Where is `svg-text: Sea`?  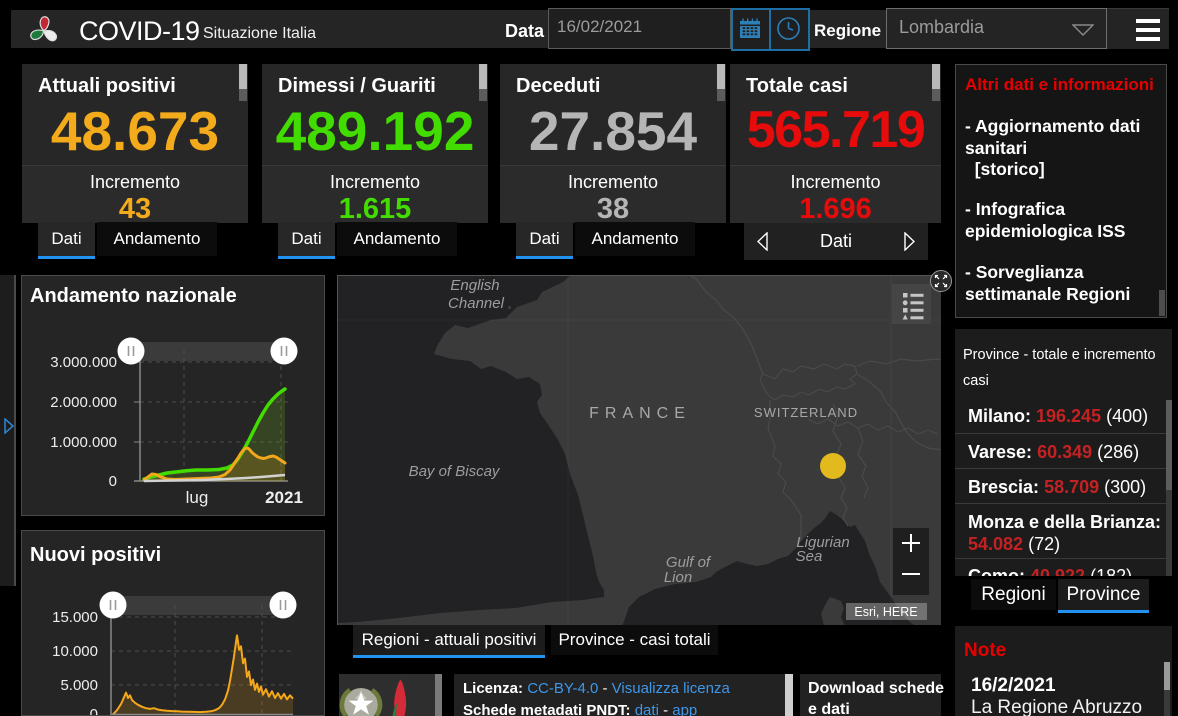
svg-text: Sea is located at coordinates (809, 556).